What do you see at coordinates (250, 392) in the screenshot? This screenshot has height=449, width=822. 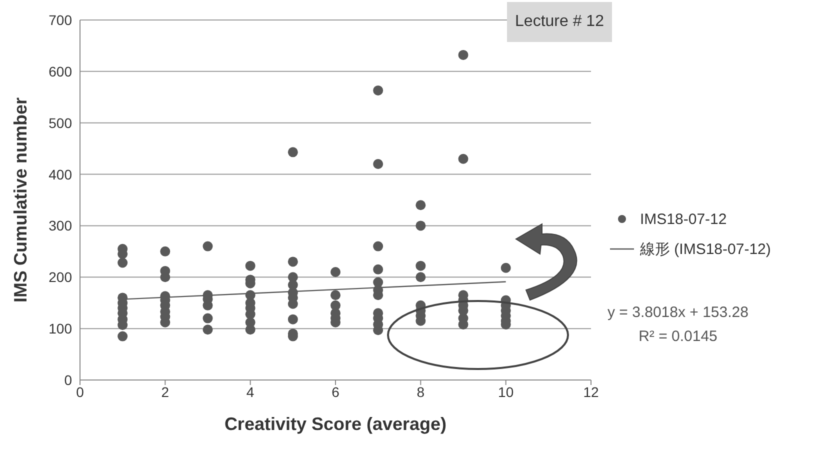 I see `x-tick-label: 4` at bounding box center [250, 392].